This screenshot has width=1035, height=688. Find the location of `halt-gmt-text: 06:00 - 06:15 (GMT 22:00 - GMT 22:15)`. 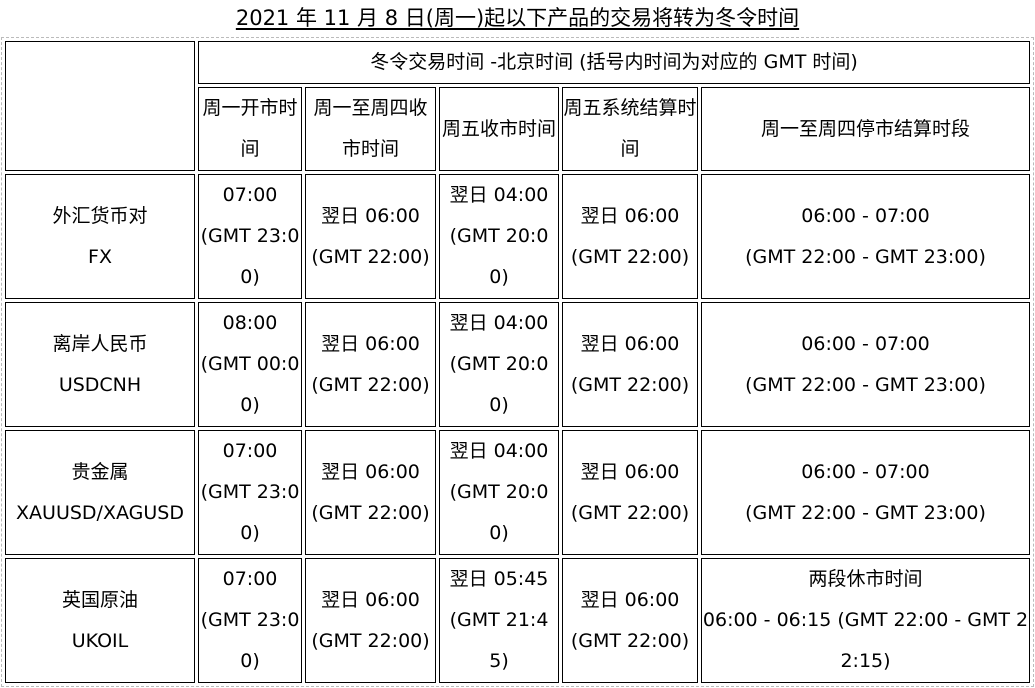

halt-gmt-text: 06:00 - 06:15 (GMT 22:00 - GMT 22:15) is located at coordinates (865, 640).